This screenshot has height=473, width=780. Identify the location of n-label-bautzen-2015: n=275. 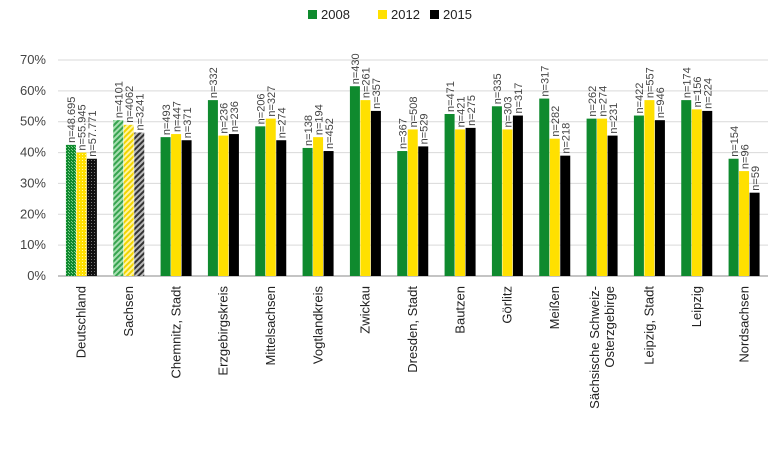
(472, 110).